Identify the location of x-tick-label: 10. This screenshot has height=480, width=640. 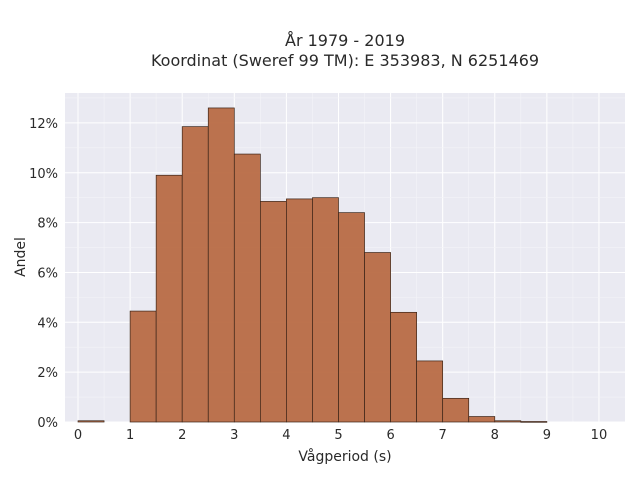
(599, 435).